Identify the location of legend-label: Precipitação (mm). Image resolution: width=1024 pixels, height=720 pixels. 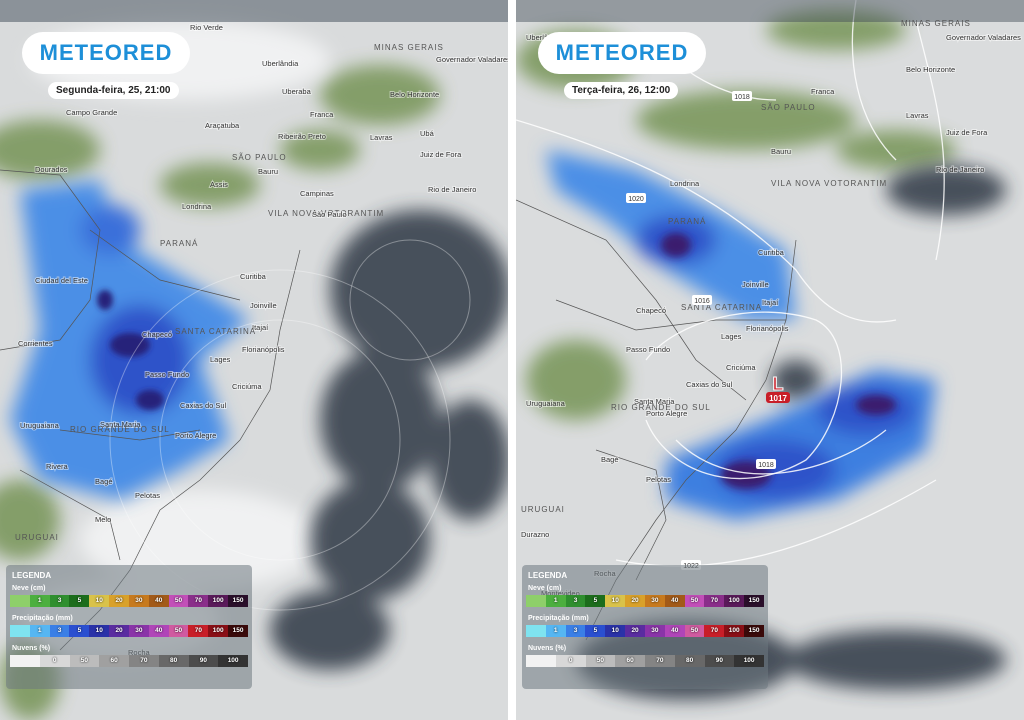
(558, 618).